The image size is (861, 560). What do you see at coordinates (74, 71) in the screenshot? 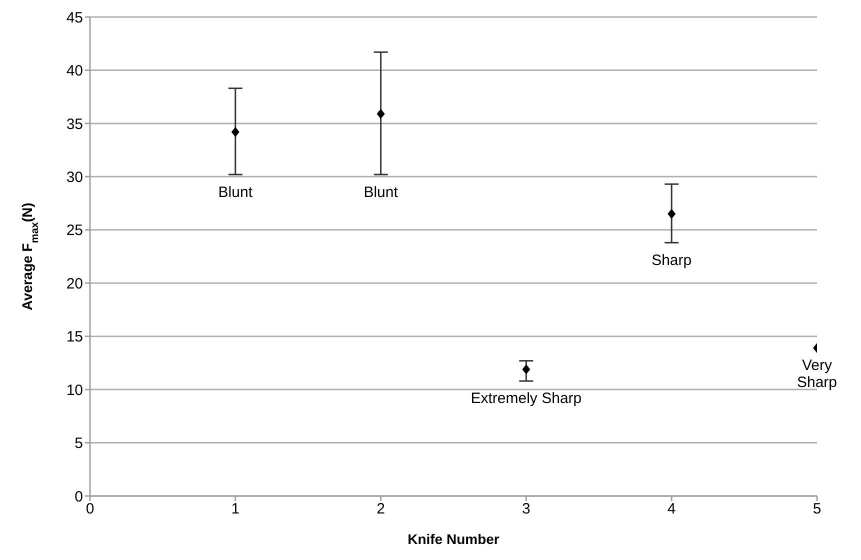
I see `y-tick-label: 40` at bounding box center [74, 71].